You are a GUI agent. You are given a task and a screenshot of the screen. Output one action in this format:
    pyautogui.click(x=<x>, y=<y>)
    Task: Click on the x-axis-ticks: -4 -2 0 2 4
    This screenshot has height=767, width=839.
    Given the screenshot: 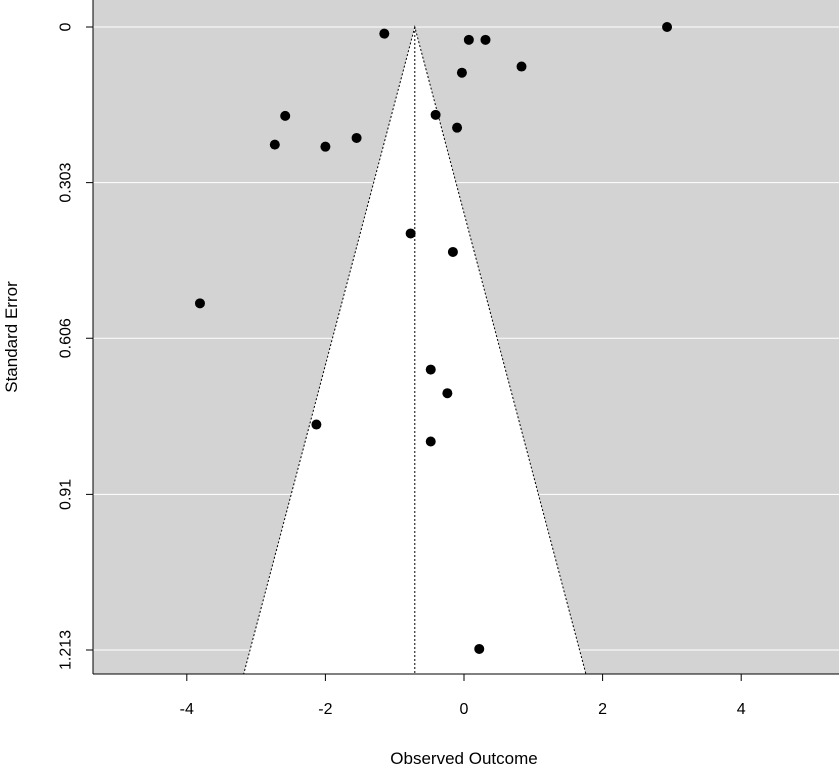 What is the action you would take?
    pyautogui.click(x=463, y=696)
    